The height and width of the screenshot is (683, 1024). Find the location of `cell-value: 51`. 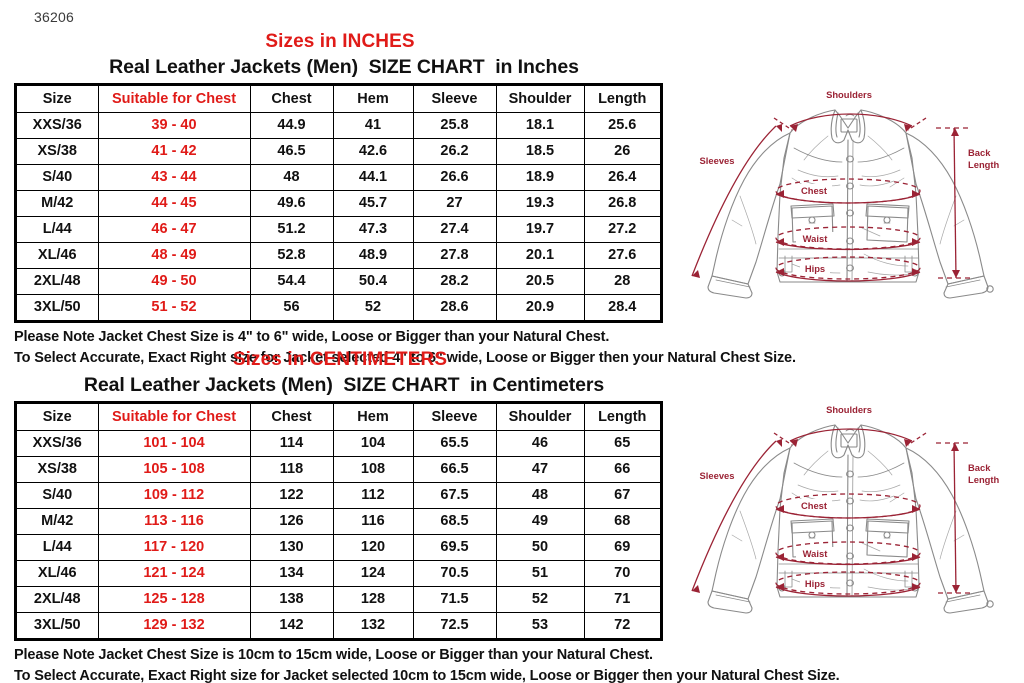

cell-value: 51 is located at coordinates (540, 573).